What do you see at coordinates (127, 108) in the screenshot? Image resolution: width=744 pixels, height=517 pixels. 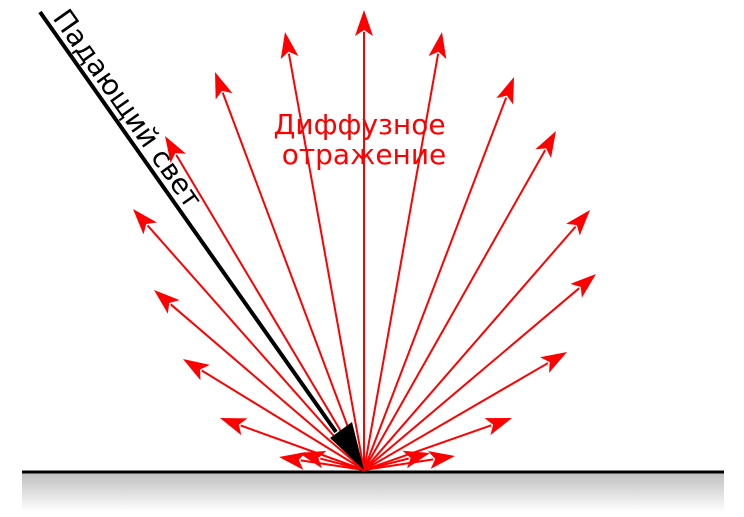 I see `incident-light-label: Падающий свет` at bounding box center [127, 108].